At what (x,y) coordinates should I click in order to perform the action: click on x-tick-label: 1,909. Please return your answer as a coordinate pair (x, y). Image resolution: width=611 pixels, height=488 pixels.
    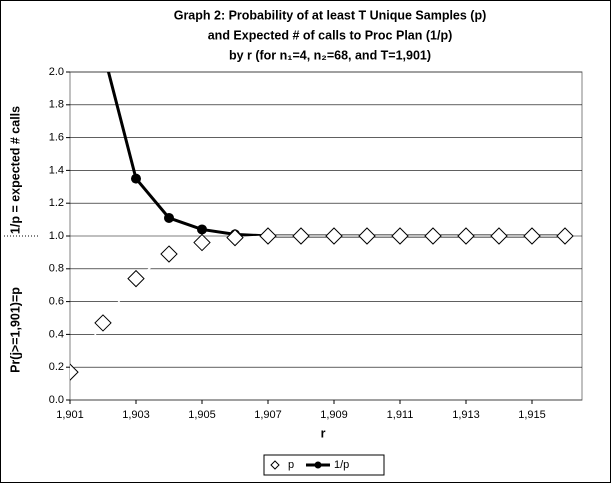
    Looking at the image, I should click on (334, 415).